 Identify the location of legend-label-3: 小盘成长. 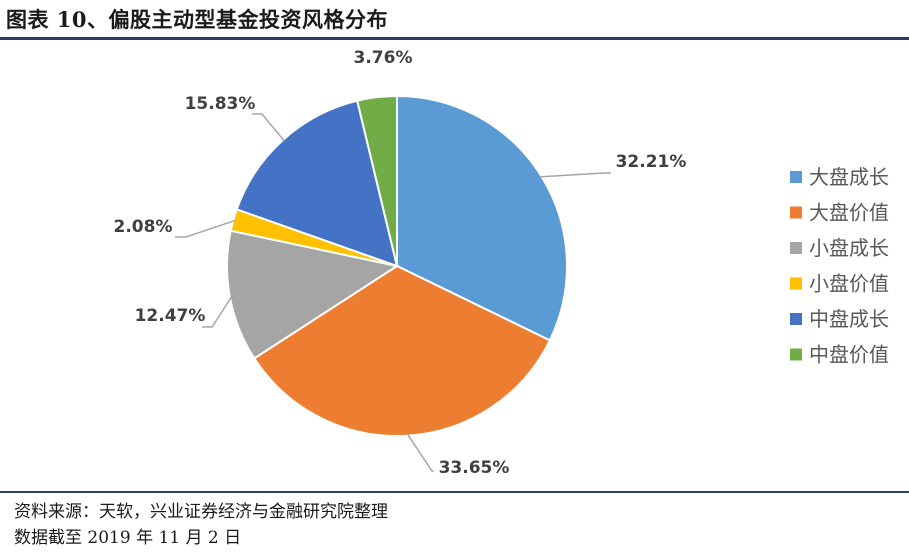
(849, 248).